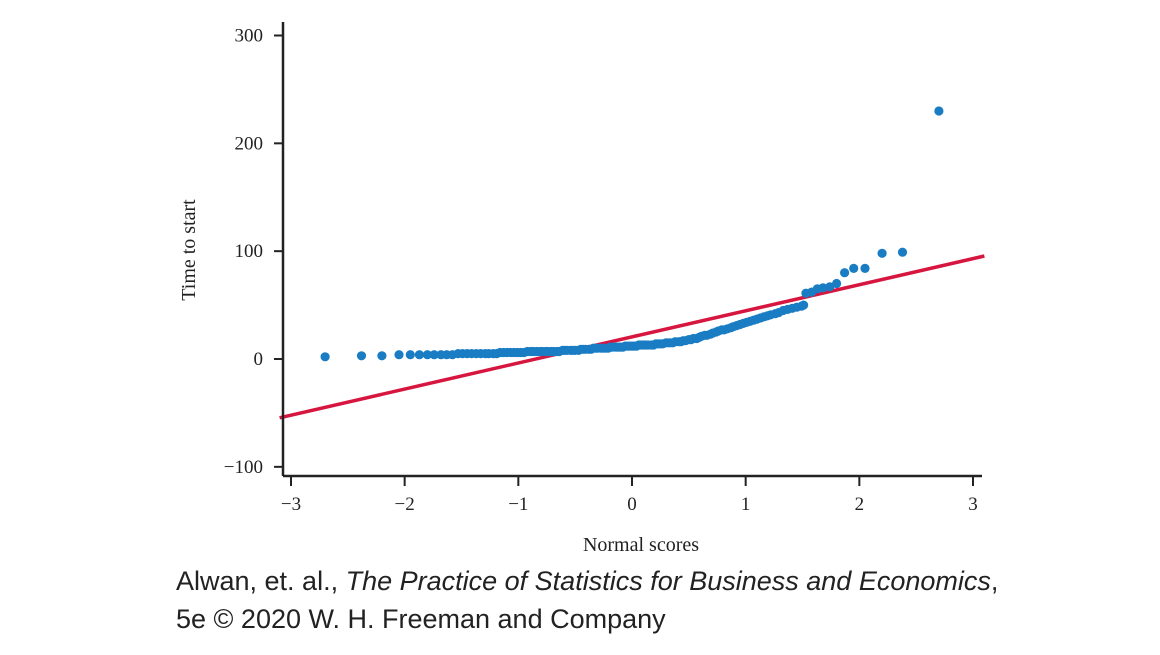 Image resolution: width=1160 pixels, height=655 pixels. Describe the element at coordinates (641, 545) in the screenshot. I see `x-axis-label: Normal scores` at that location.